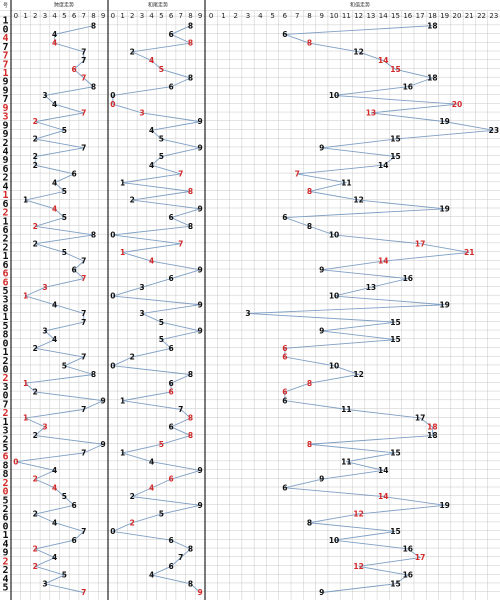 The image size is (500, 600). What do you see at coordinates (432, 435) in the screenshot?
I see `value-label: 18` at bounding box center [432, 435].